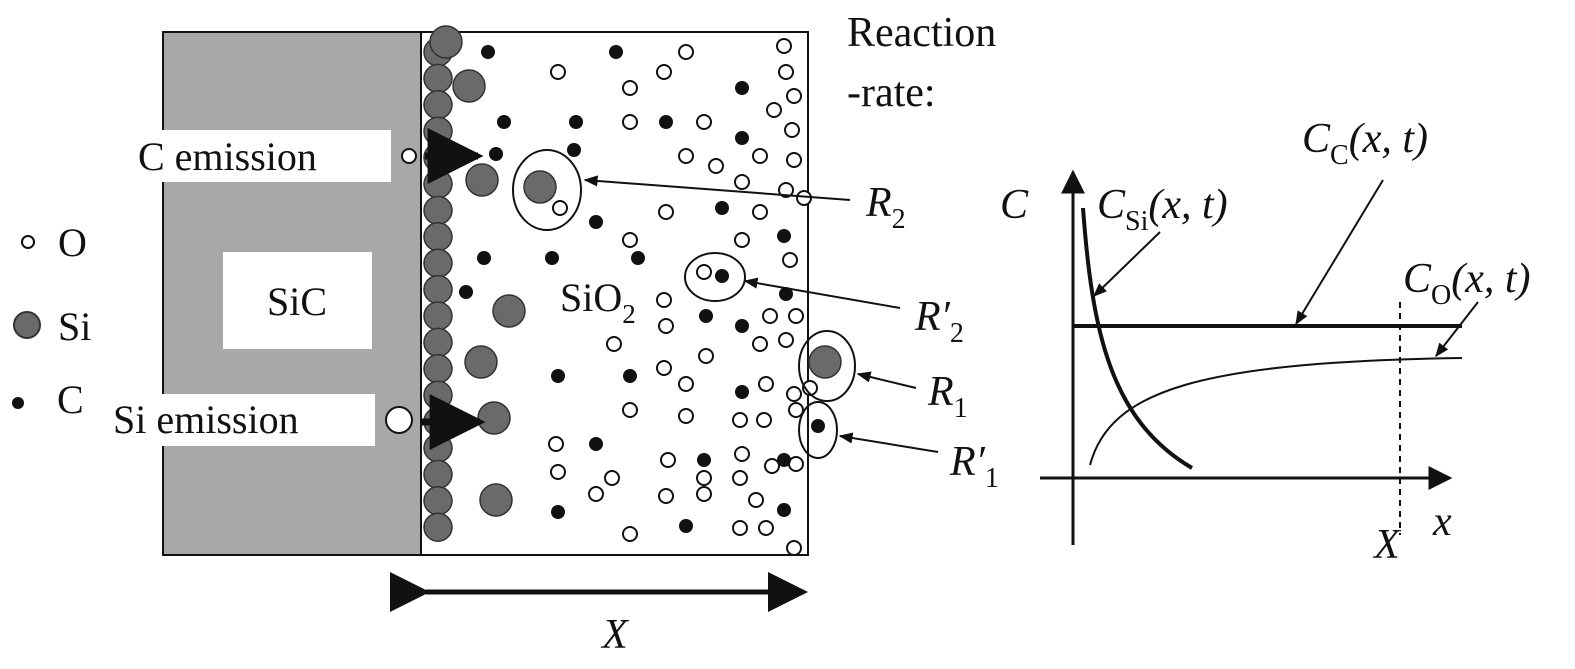  I want to click on csi-pointer, so click(1126, 264).